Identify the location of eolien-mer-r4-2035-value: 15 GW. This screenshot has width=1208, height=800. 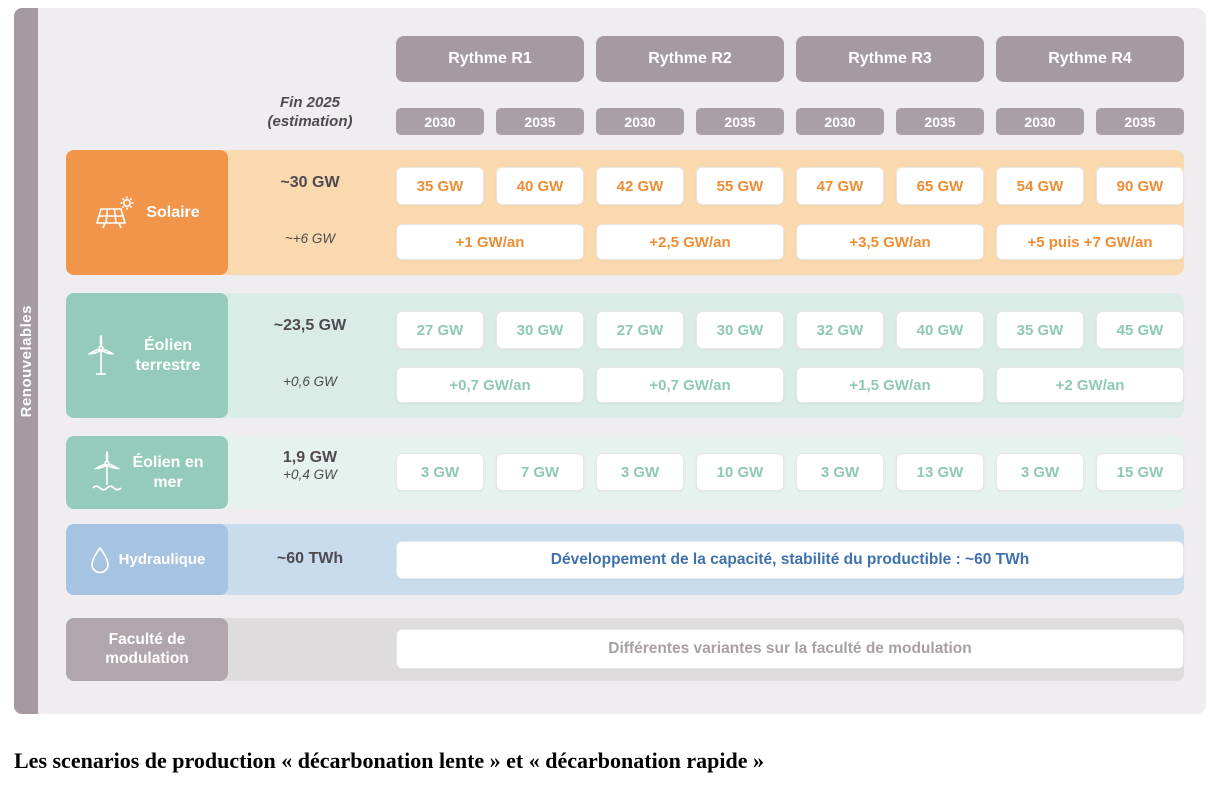
(1140, 472).